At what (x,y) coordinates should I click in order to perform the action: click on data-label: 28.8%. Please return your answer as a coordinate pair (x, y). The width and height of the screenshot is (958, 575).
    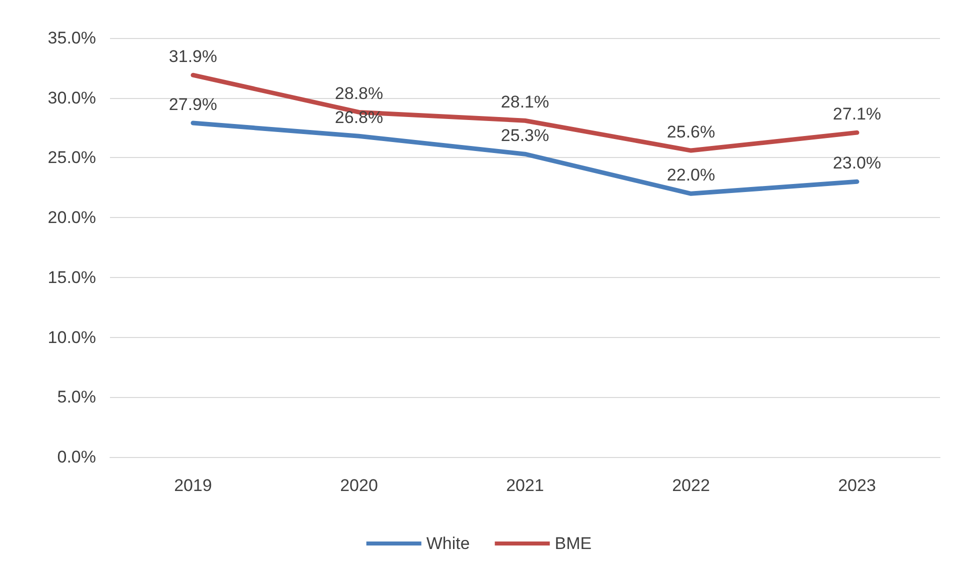
    Looking at the image, I should click on (359, 94).